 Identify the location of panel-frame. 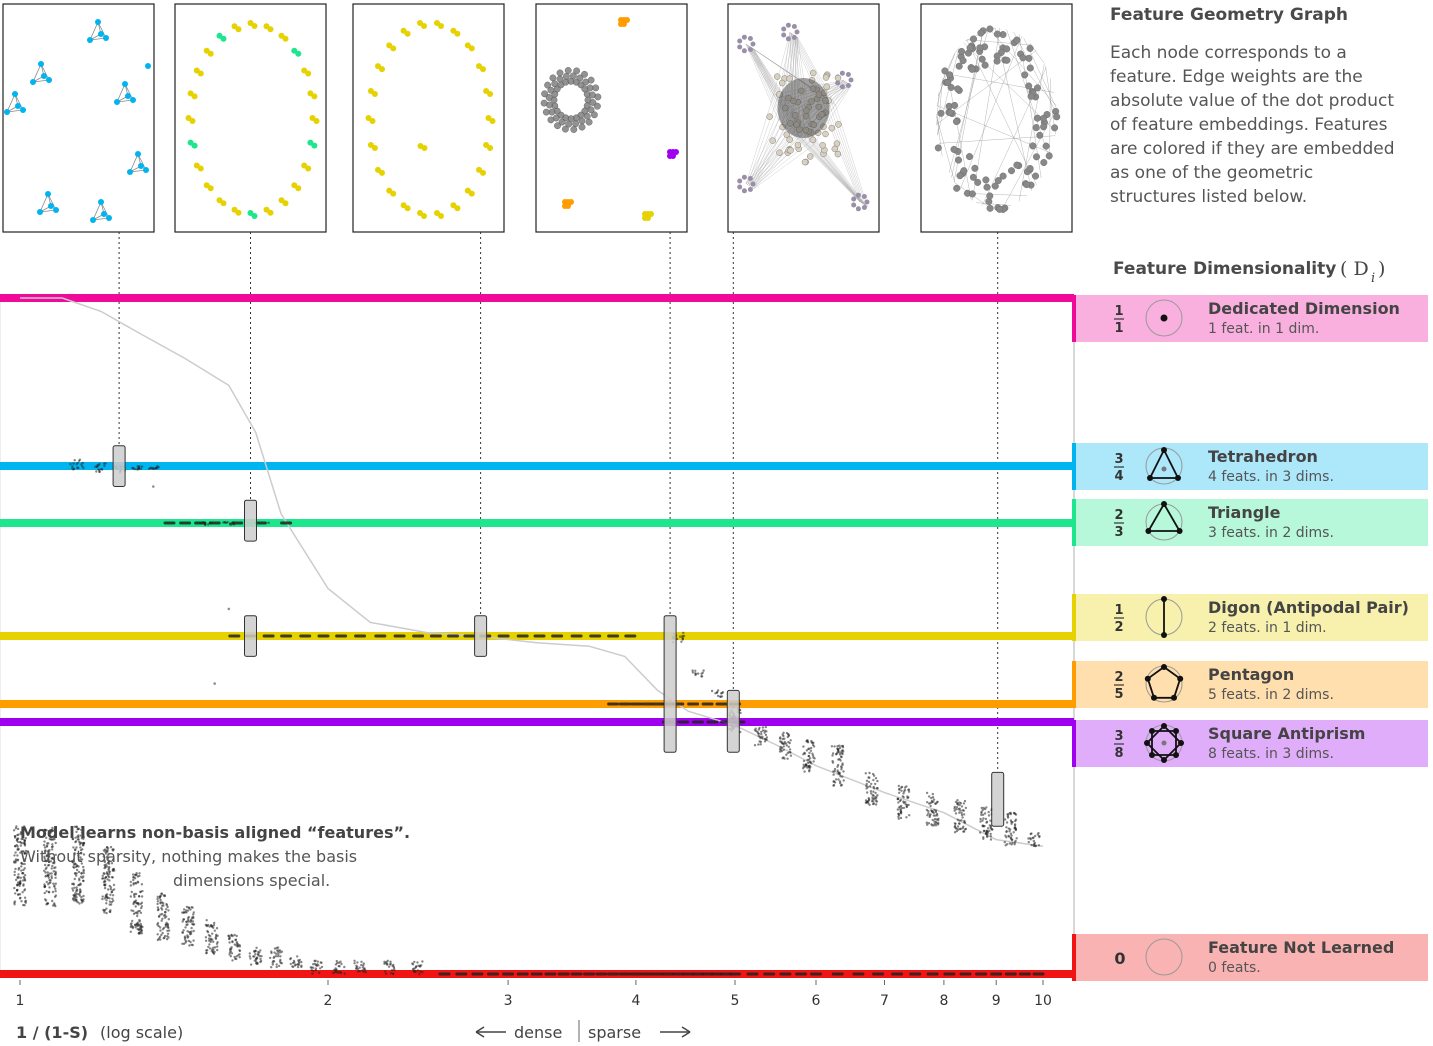
(250, 118).